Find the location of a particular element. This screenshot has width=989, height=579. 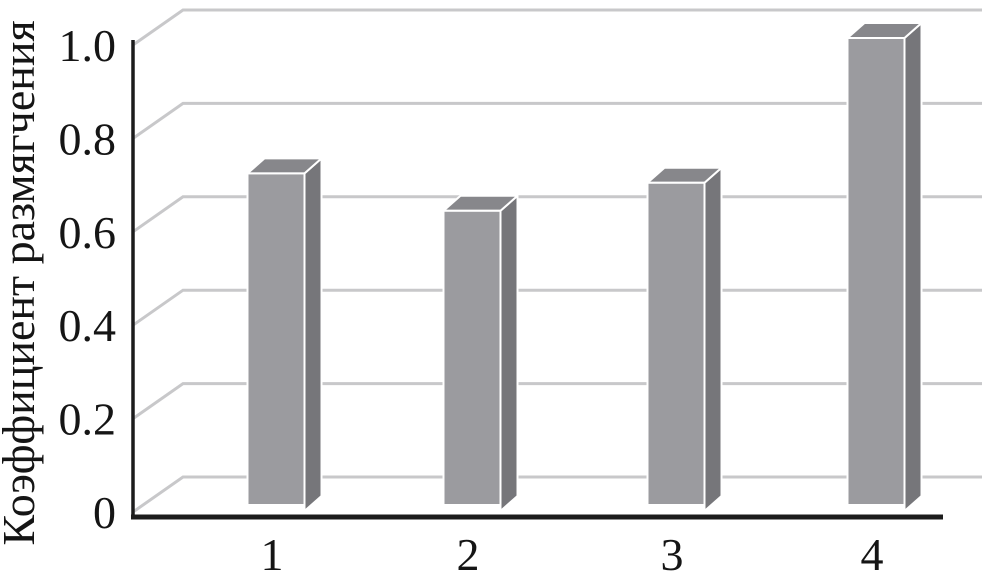

y-tick-label: 0.6 is located at coordinates (88, 232).